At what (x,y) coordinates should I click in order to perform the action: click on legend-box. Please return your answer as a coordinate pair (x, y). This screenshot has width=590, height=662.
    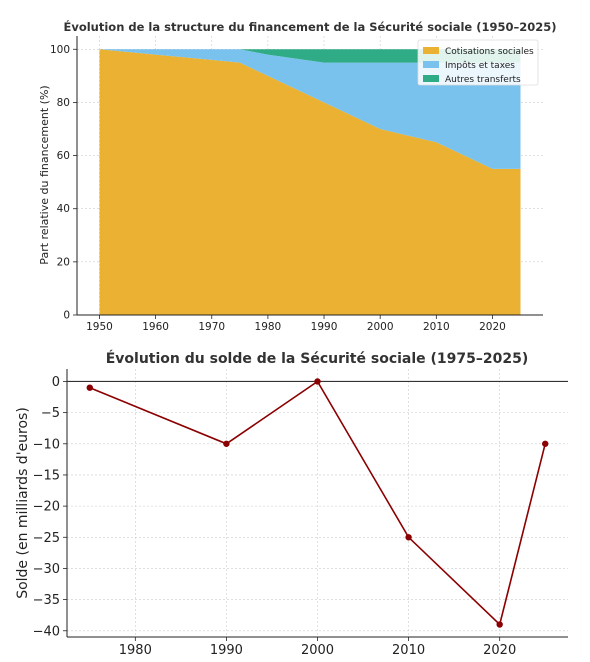
    Looking at the image, I should click on (478, 62).